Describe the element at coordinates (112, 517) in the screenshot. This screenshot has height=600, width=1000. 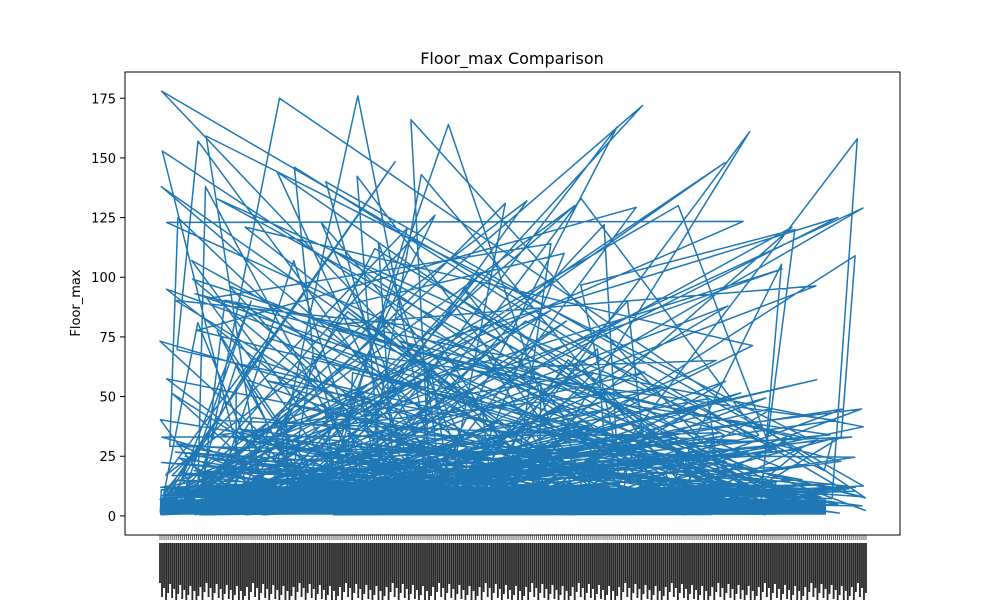
I see `y-tick-label: 0` at that location.